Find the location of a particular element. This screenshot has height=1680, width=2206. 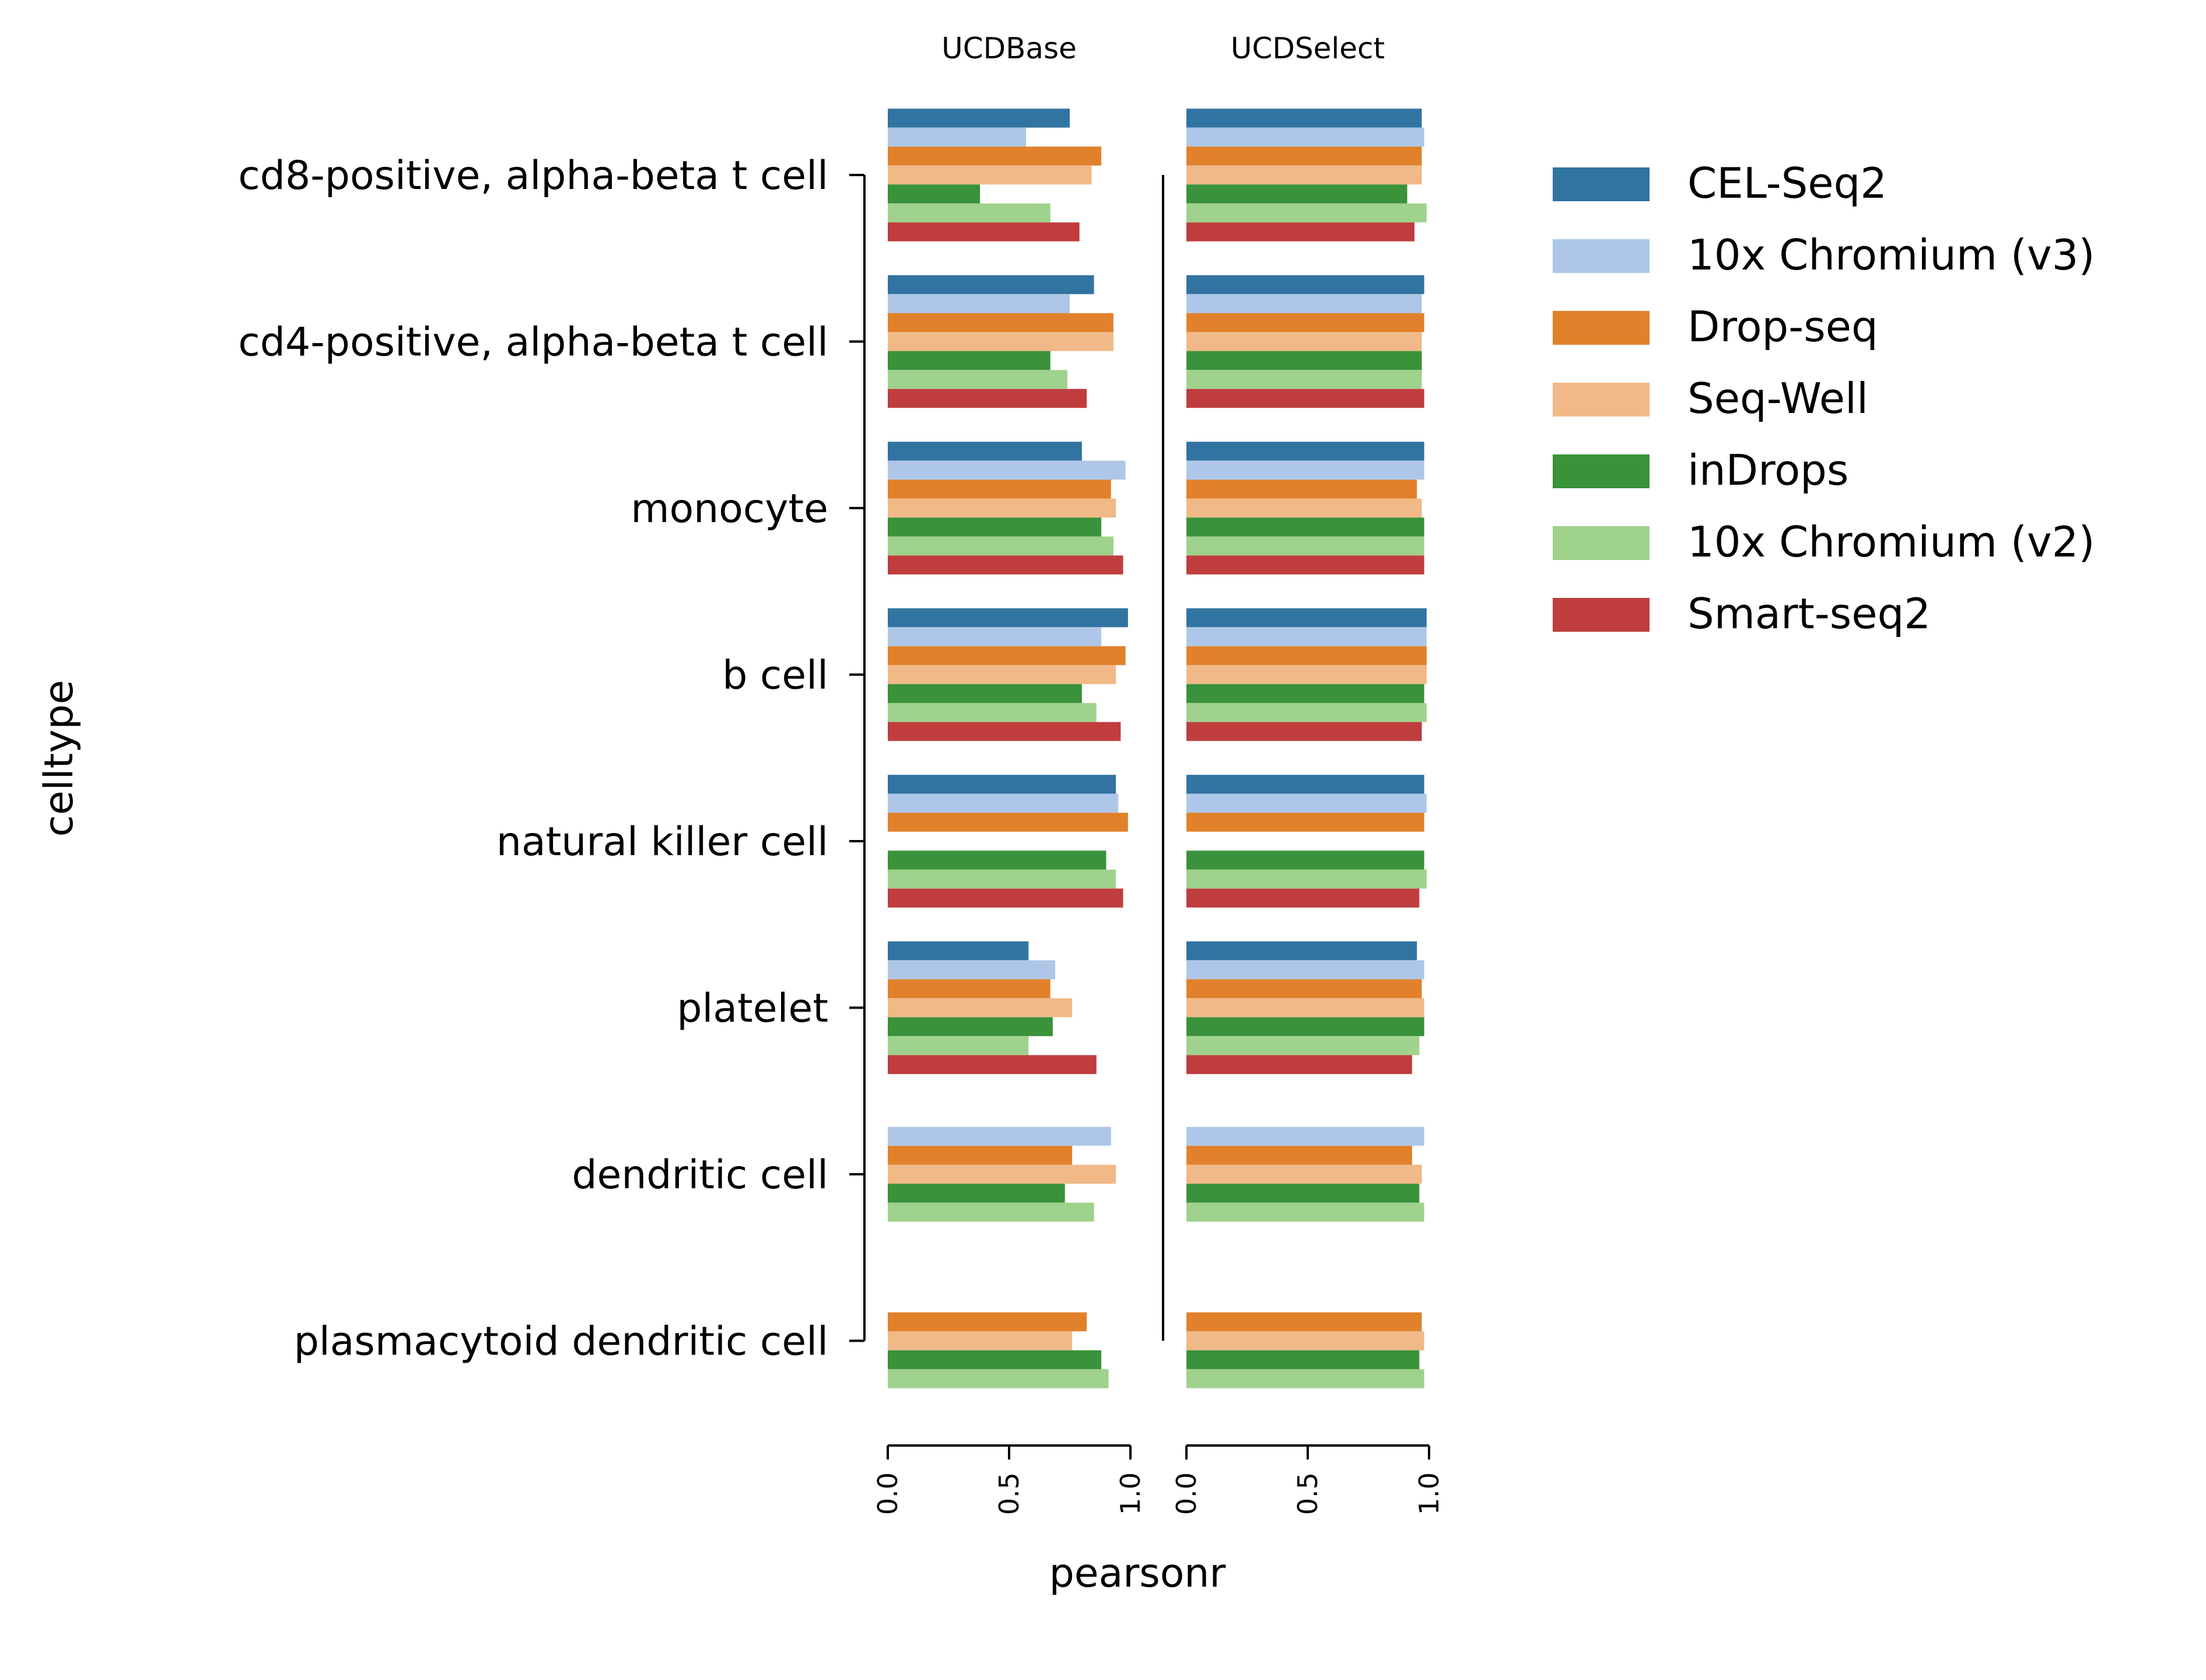

legend-label: Drop-seq is located at coordinates (1782, 326).